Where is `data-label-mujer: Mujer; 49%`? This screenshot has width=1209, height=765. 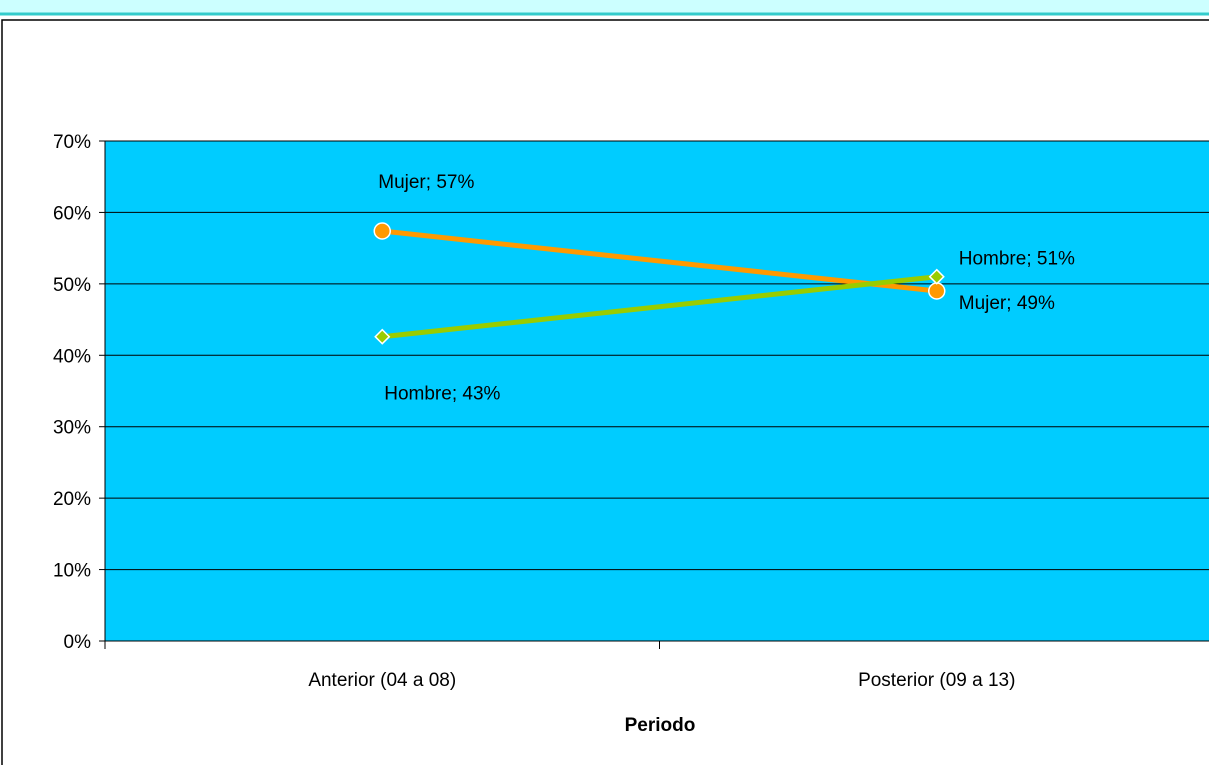 data-label-mujer: Mujer; 49% is located at coordinates (1007, 303).